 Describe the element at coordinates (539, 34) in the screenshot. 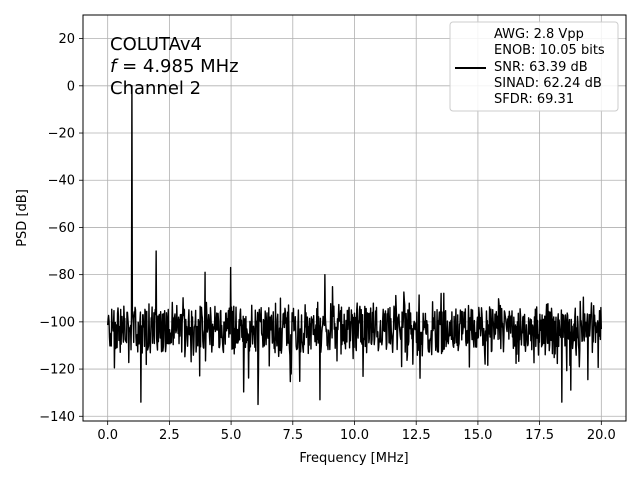

I see `legend-text-awg: AWG: 2.8 Vpp` at that location.